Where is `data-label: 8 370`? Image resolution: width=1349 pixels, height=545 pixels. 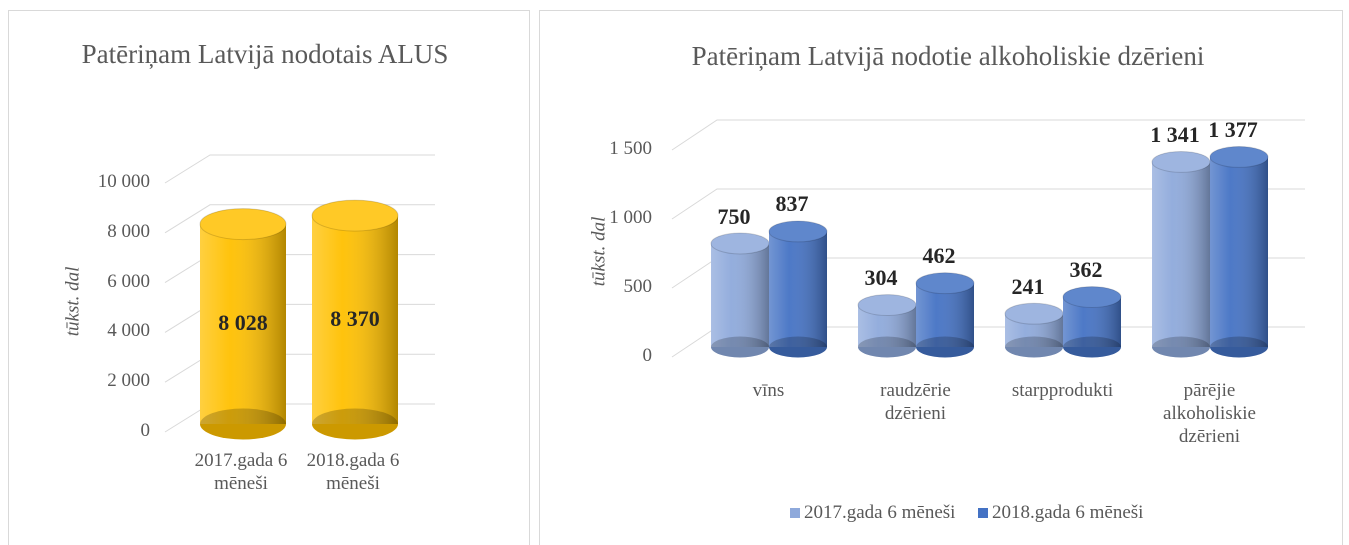
data-label: 8 370 is located at coordinates (355, 318).